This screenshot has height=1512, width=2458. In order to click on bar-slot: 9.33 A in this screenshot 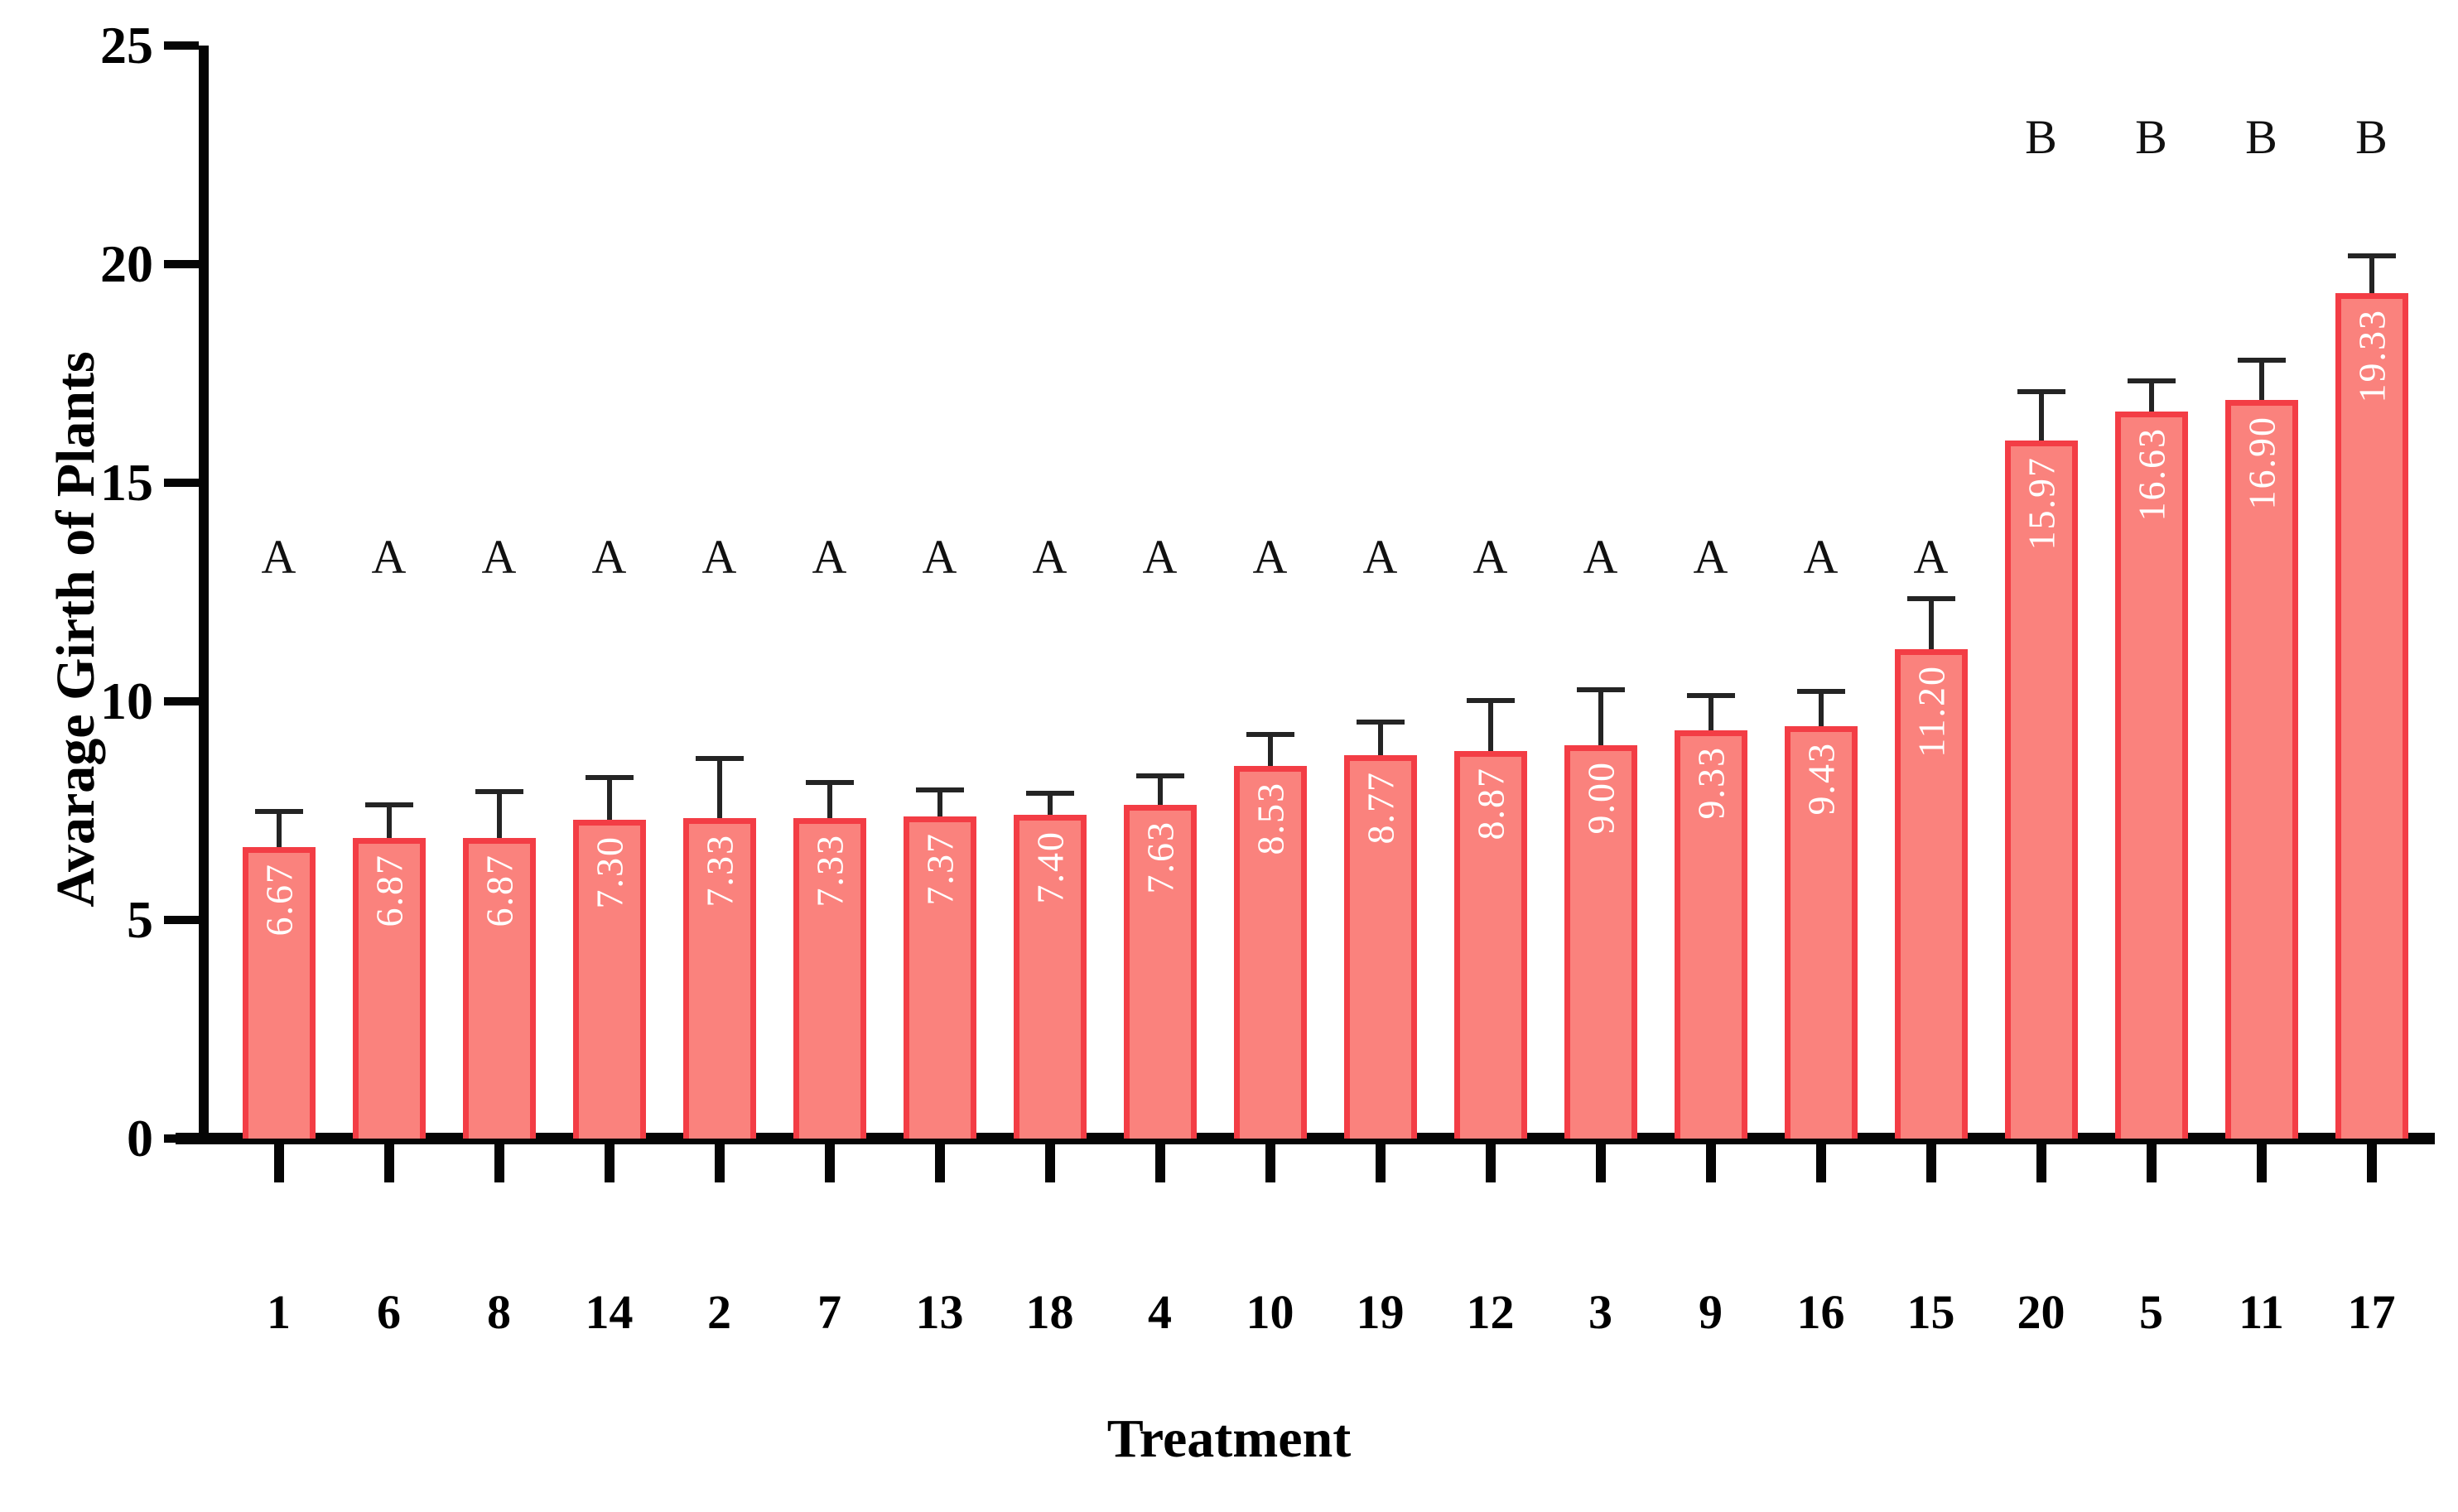, I will do `click(1711, 592)`.